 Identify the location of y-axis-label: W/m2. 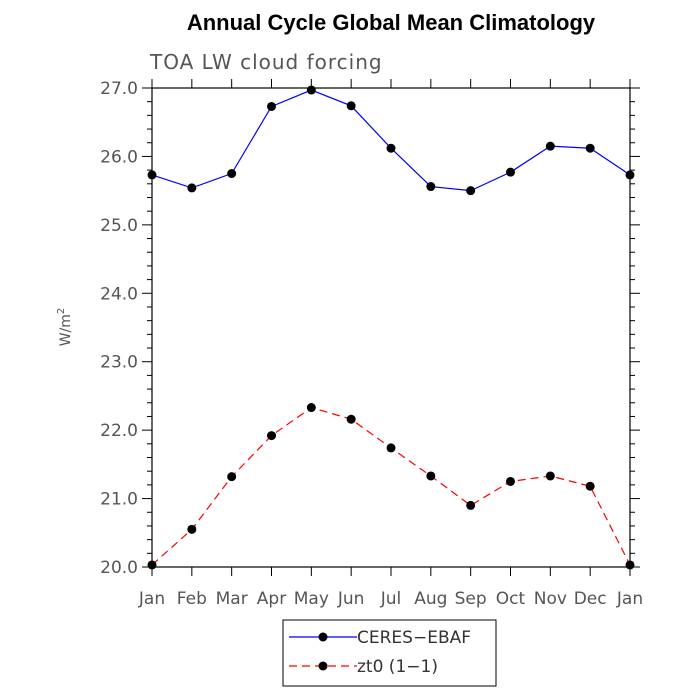
(65, 327).